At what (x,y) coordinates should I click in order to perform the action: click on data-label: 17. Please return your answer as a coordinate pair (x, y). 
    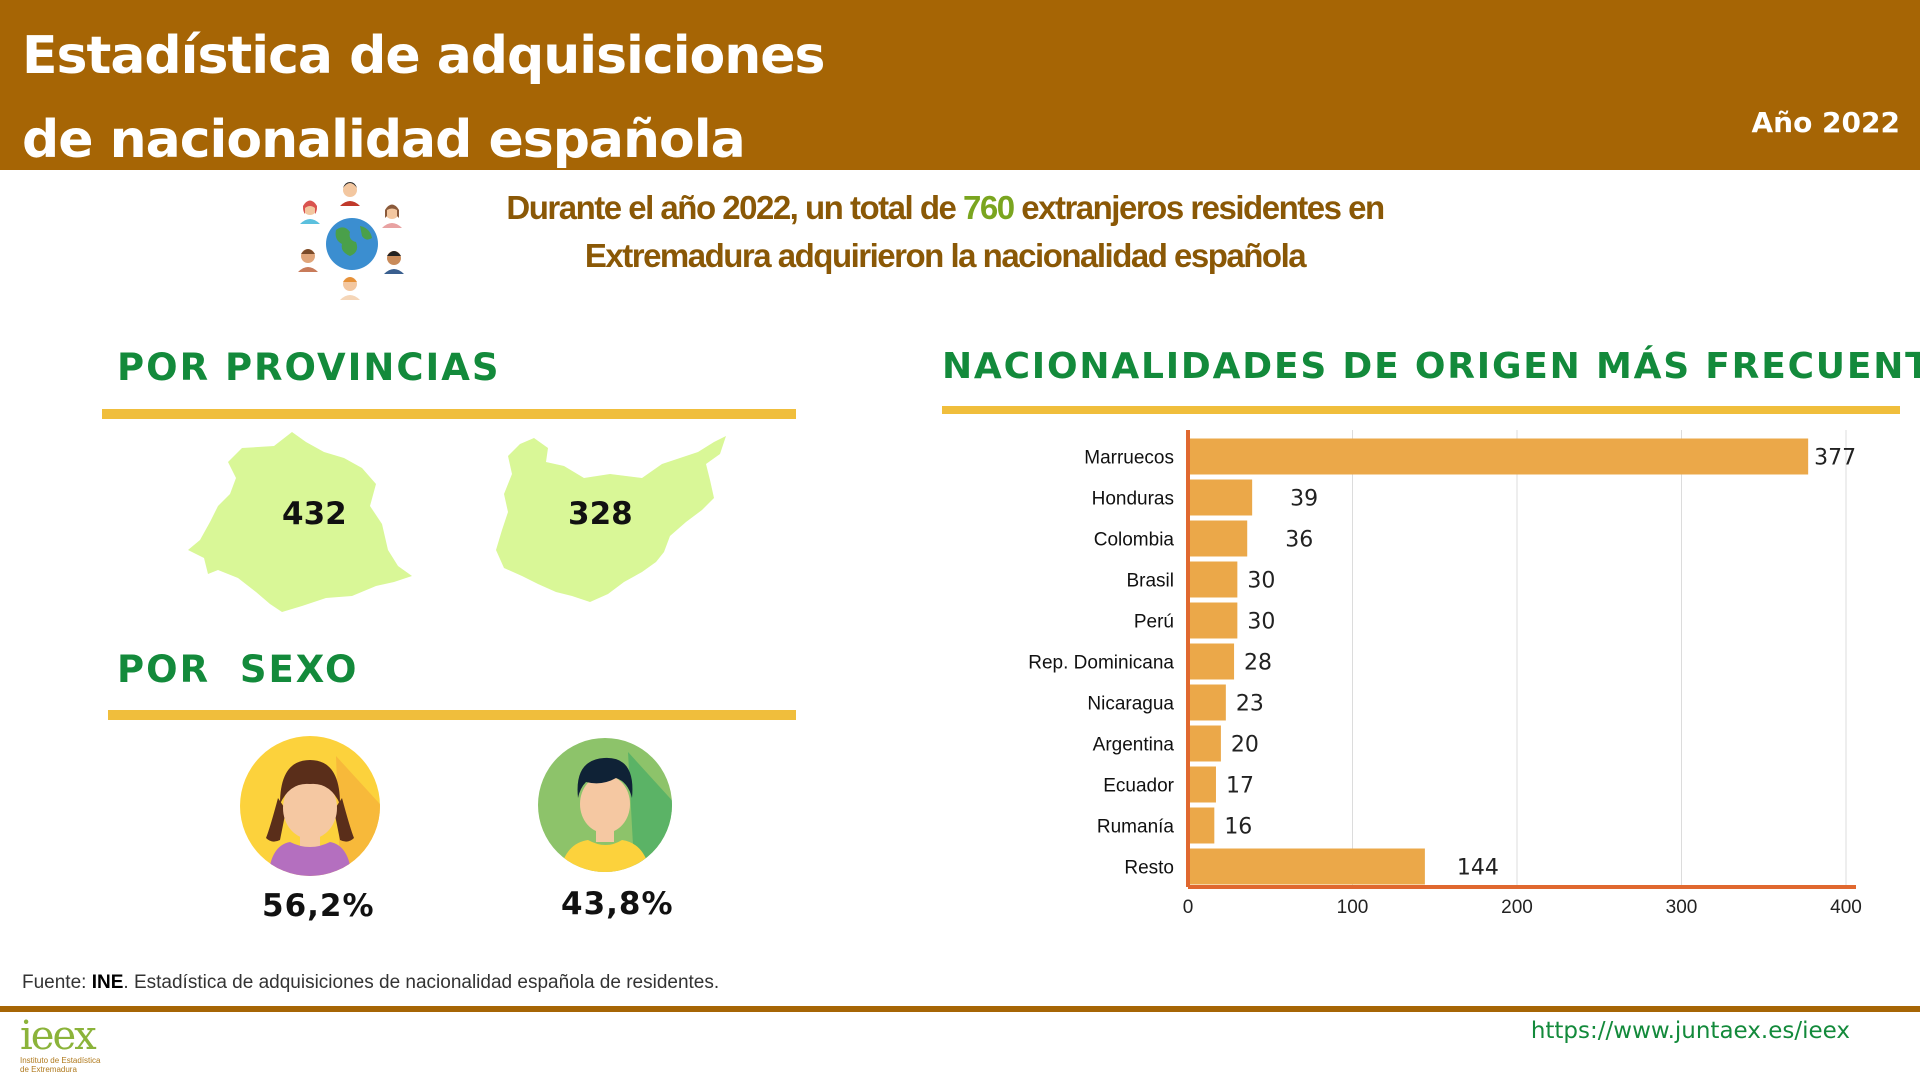
    Looking at the image, I should click on (1240, 786).